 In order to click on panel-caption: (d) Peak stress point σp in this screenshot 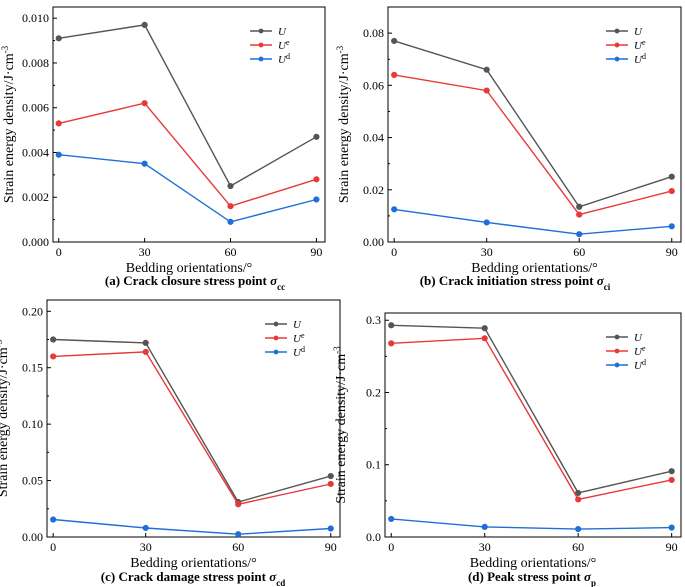, I will do `click(532, 578)`.